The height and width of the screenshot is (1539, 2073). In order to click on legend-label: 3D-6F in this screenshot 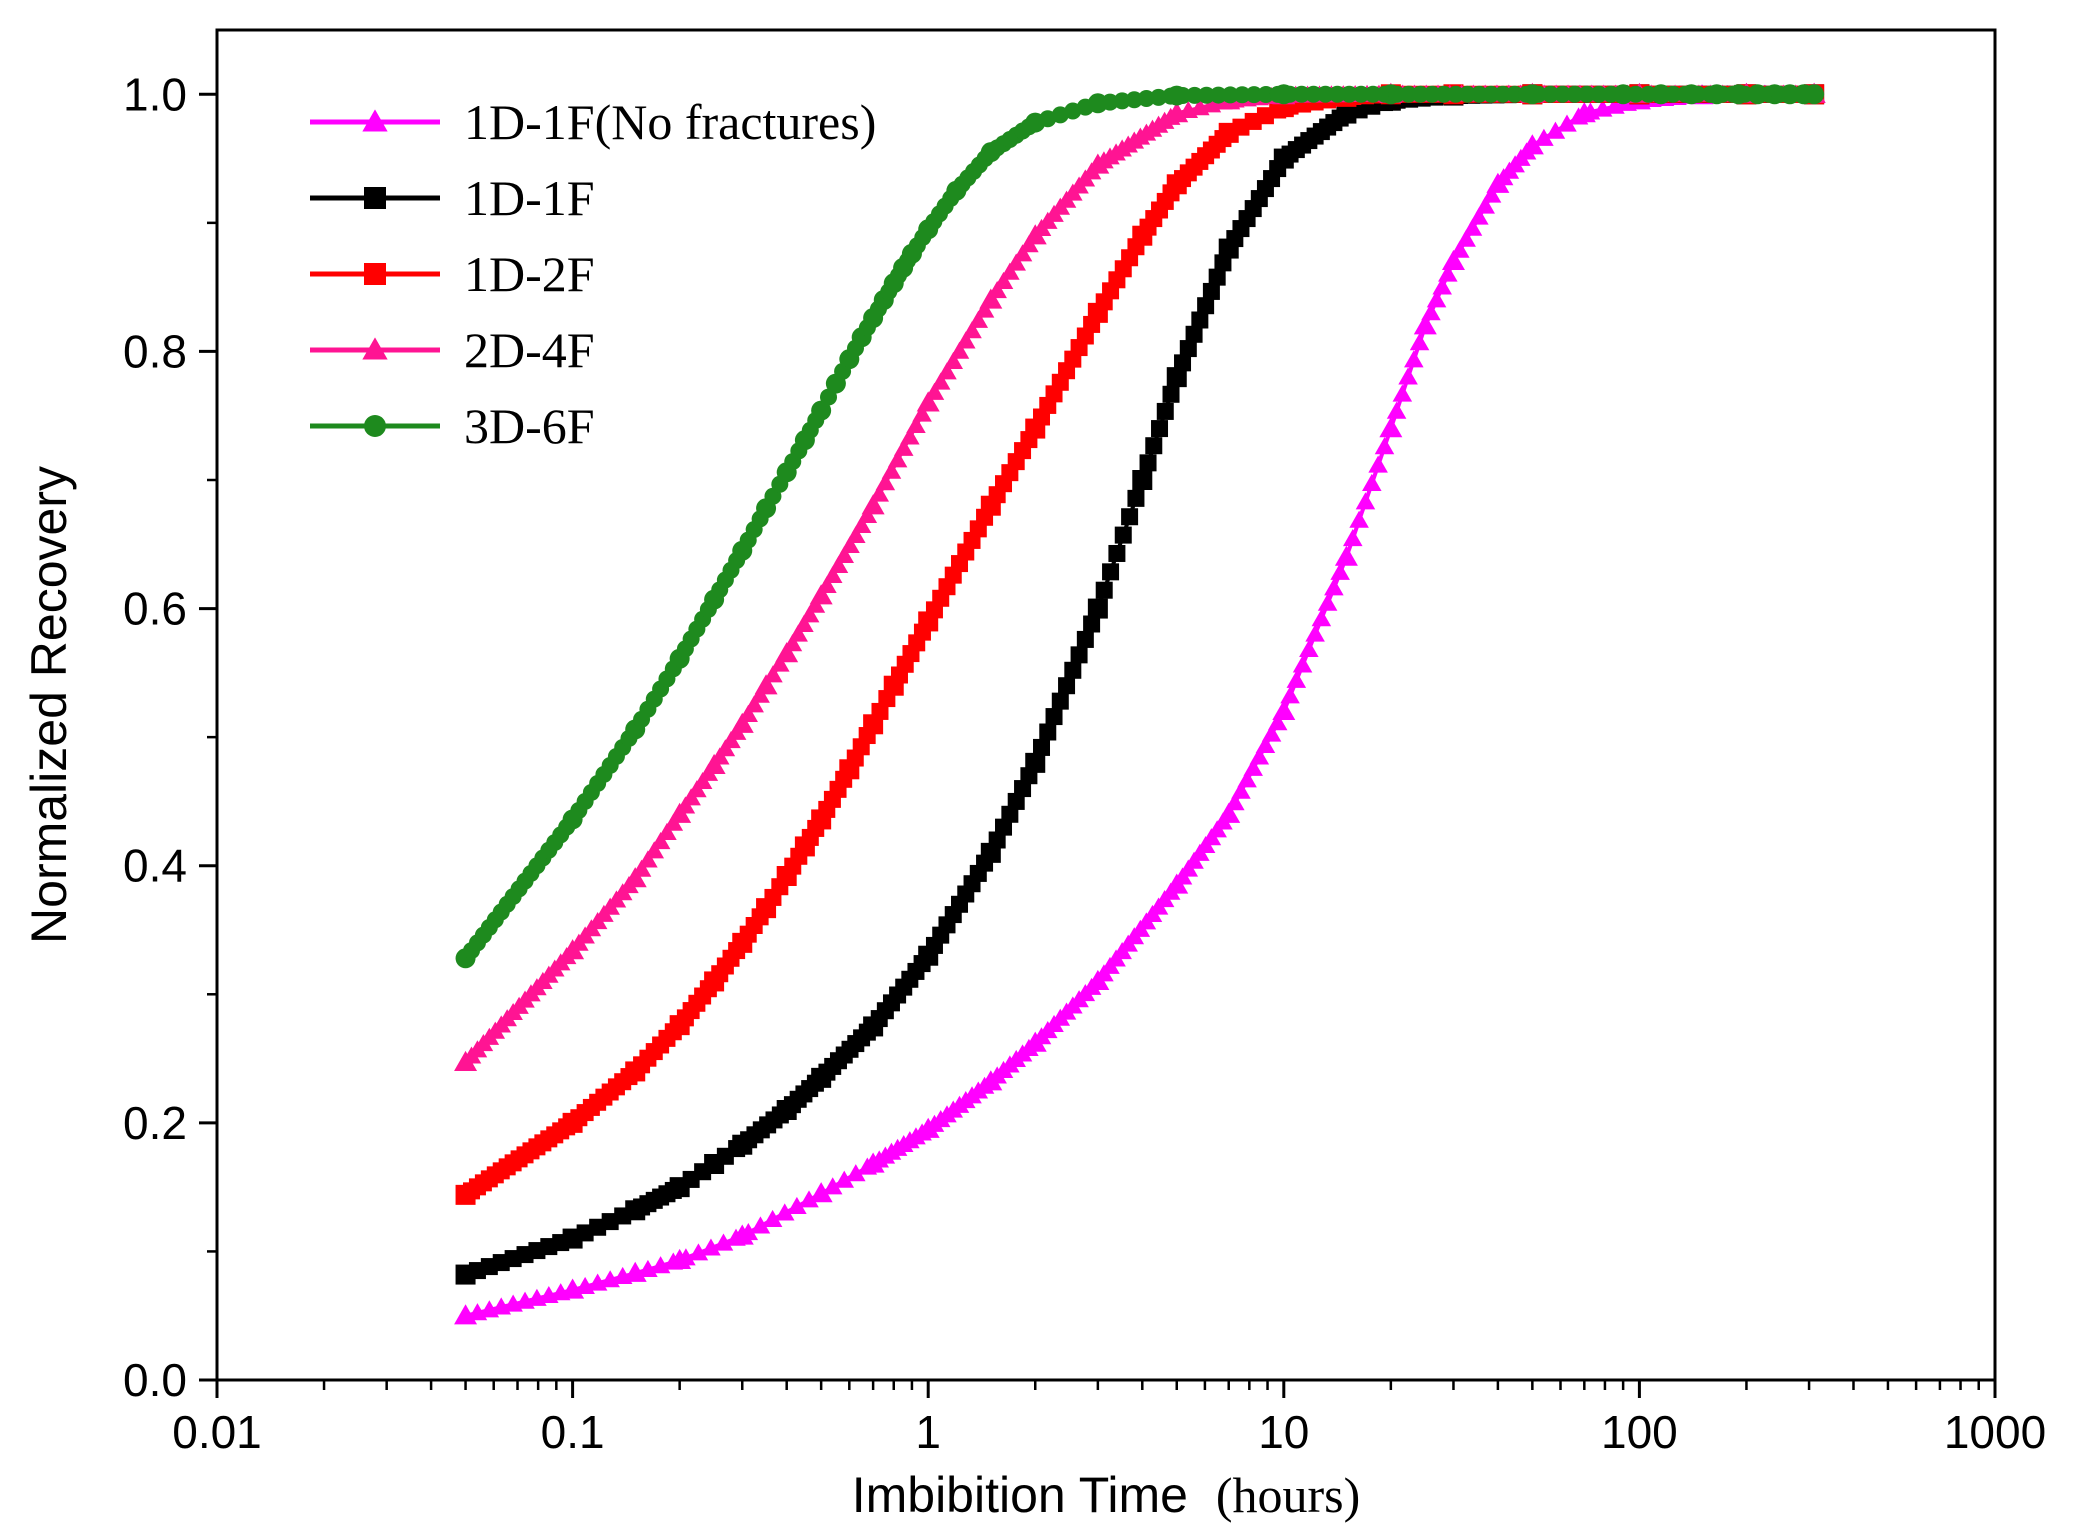, I will do `click(529, 426)`.